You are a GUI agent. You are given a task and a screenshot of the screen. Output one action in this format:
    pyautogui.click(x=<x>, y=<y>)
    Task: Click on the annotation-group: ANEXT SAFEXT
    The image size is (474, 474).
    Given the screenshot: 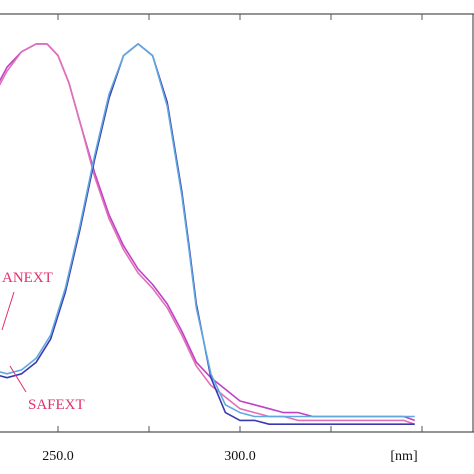 What is the action you would take?
    pyautogui.click(x=43, y=341)
    